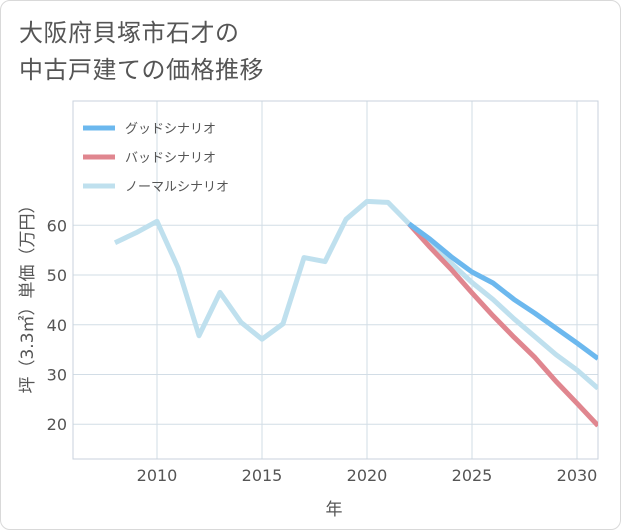  What do you see at coordinates (170, 129) in the screenshot?
I see `legend-label: グッドシナリオ` at bounding box center [170, 129].